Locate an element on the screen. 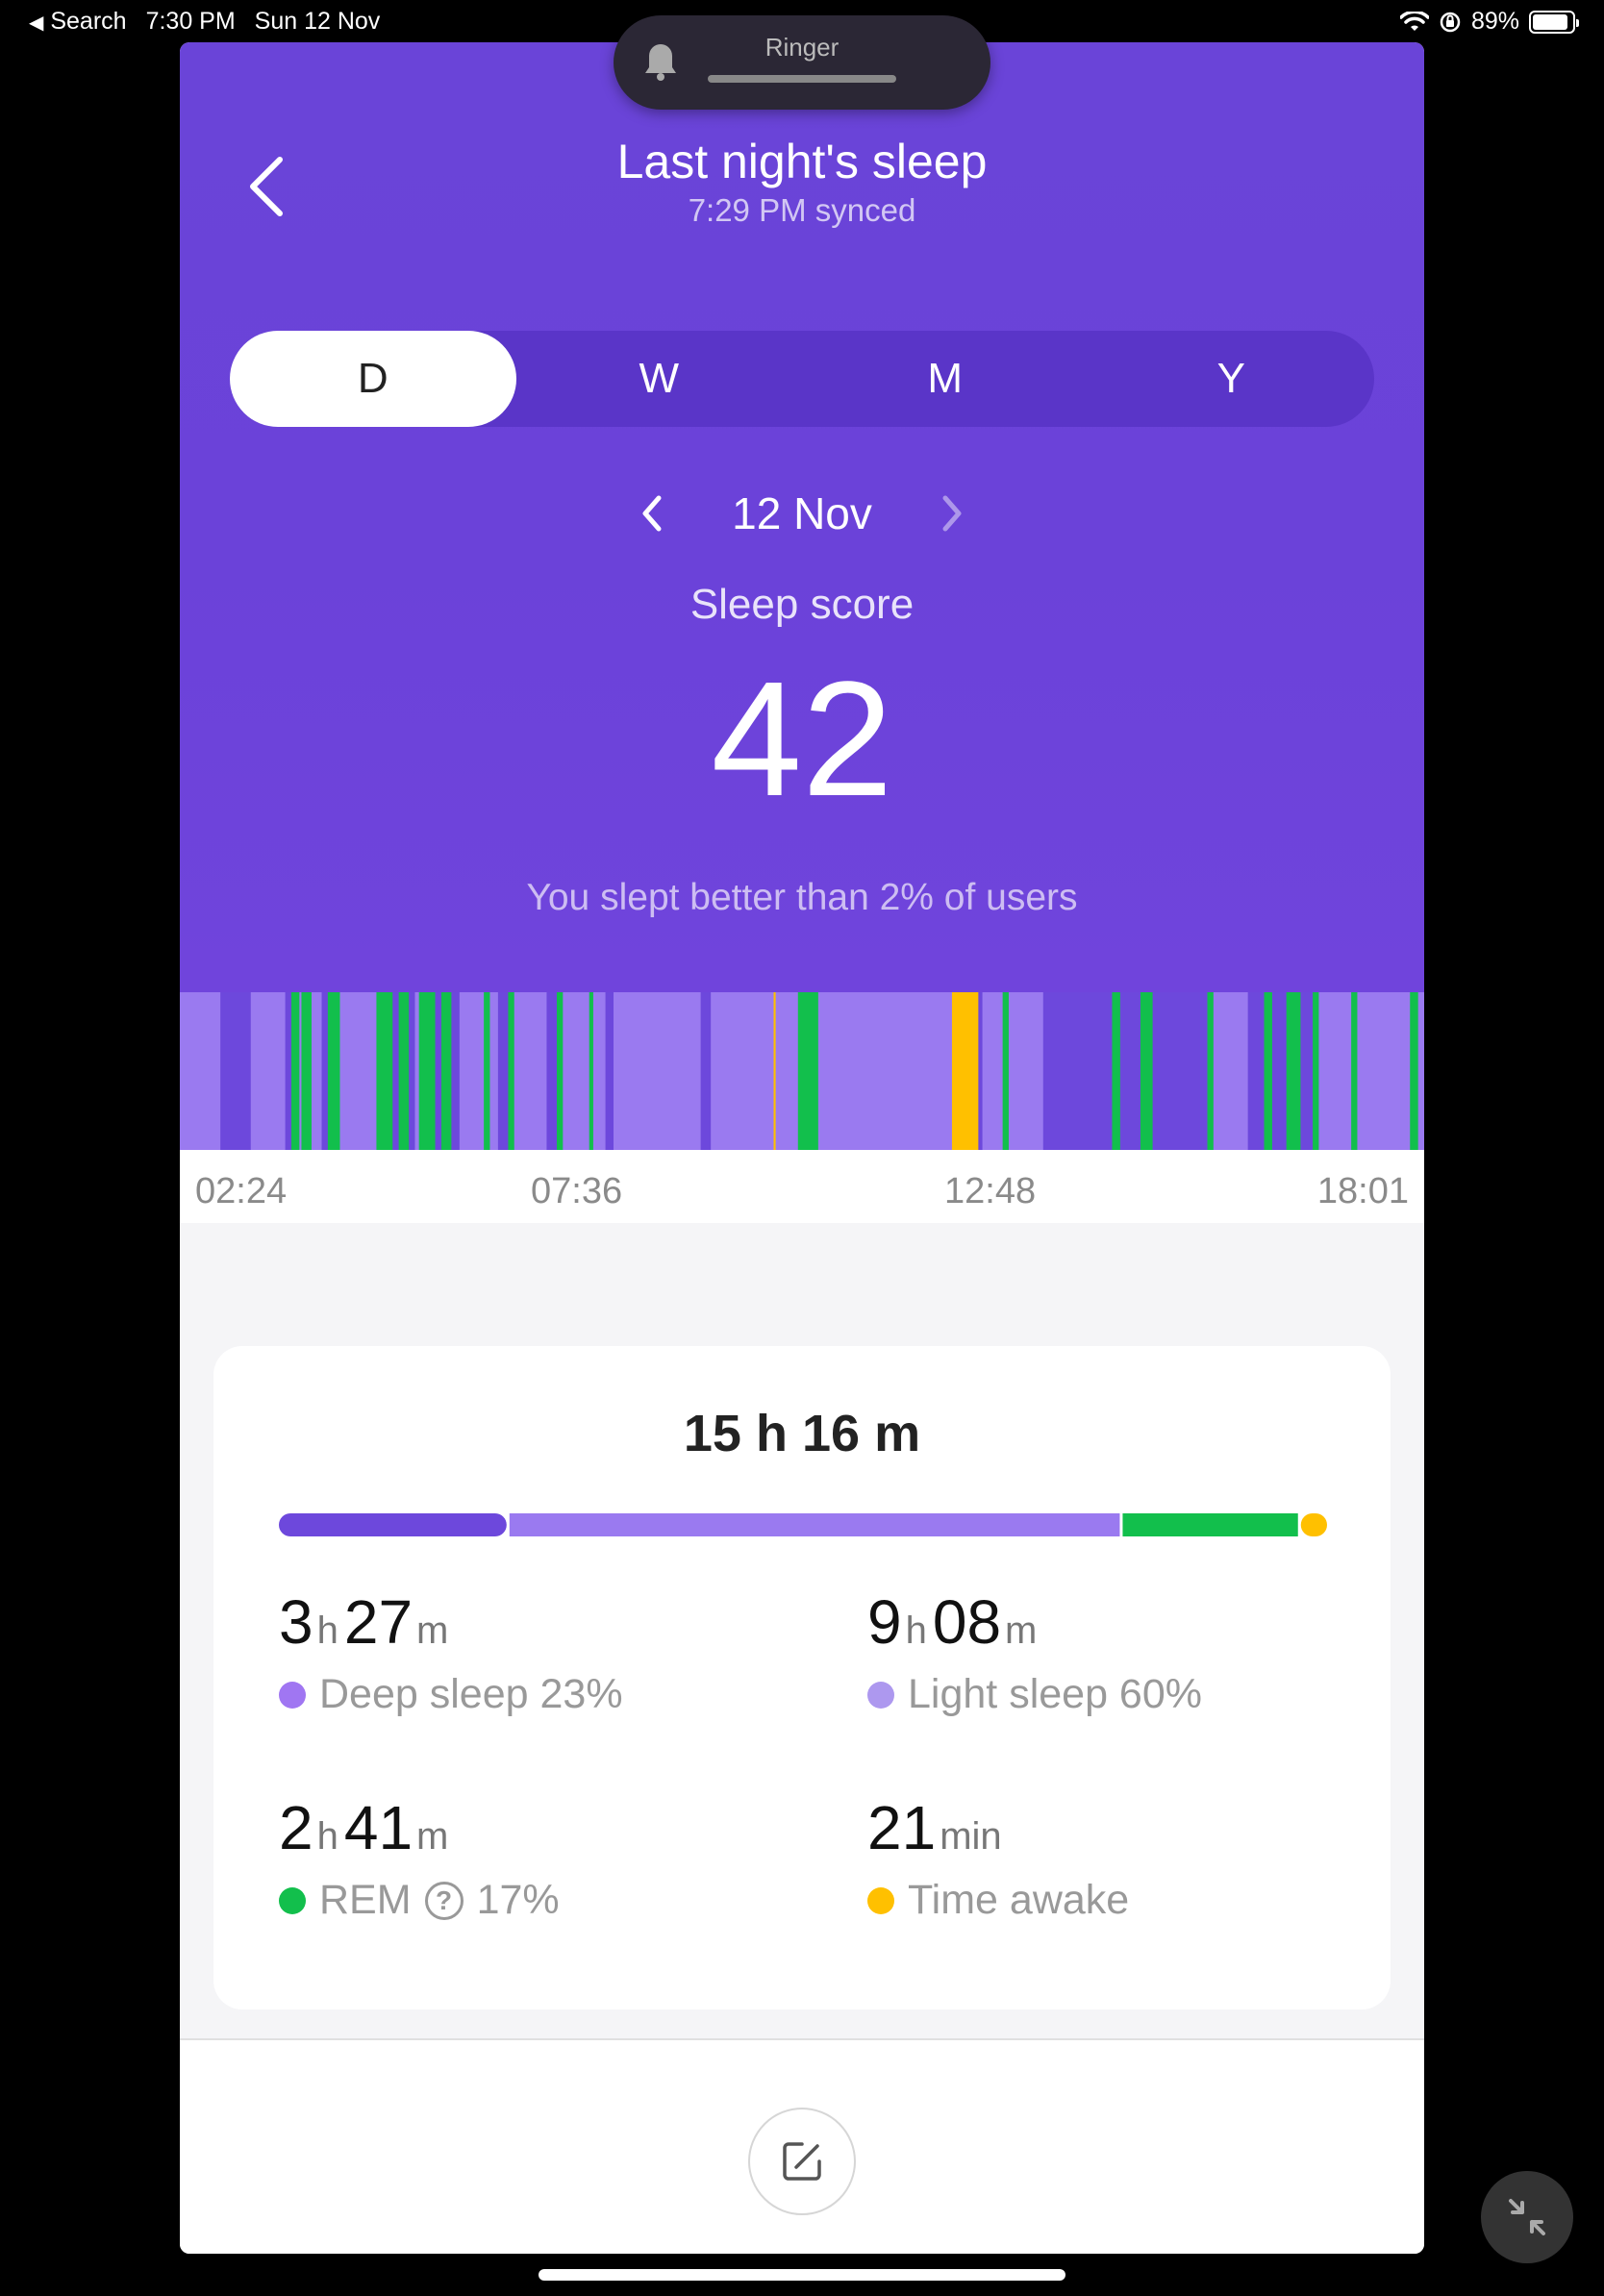 This screenshot has height=2296, width=1604. sync-status: 7:29 PM synced is located at coordinates (802, 210).